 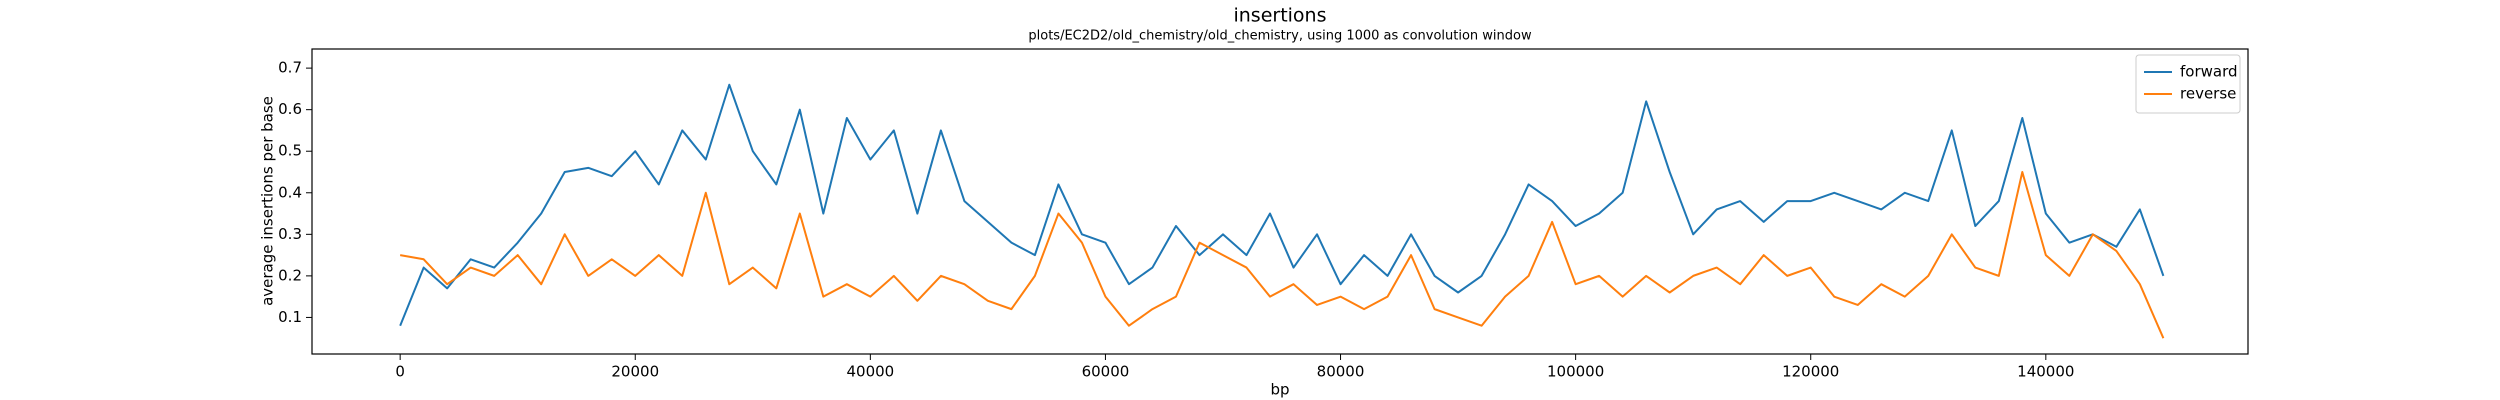 What do you see at coordinates (1810, 372) in the screenshot?
I see `x-tick-label: 120000` at bounding box center [1810, 372].